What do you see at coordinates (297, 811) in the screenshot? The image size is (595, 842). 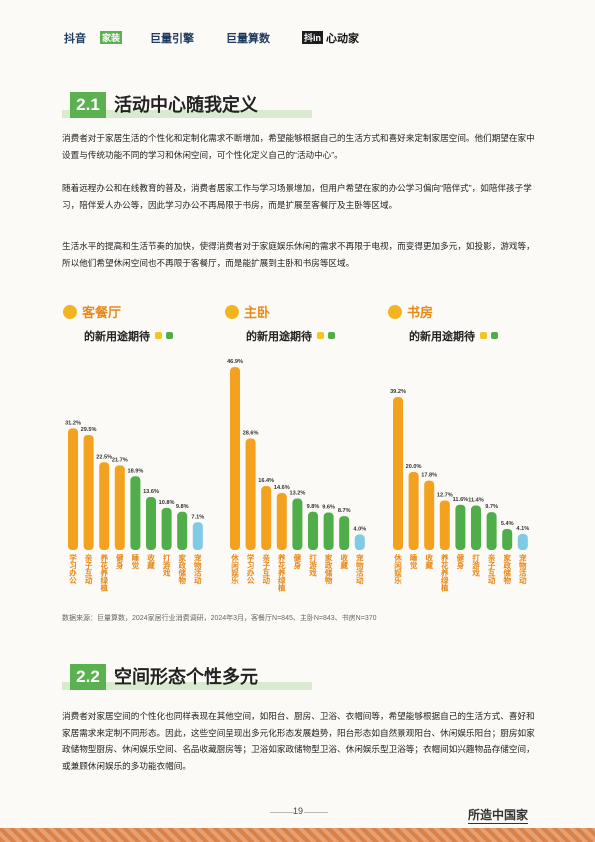 I see `page-number: 19` at bounding box center [297, 811].